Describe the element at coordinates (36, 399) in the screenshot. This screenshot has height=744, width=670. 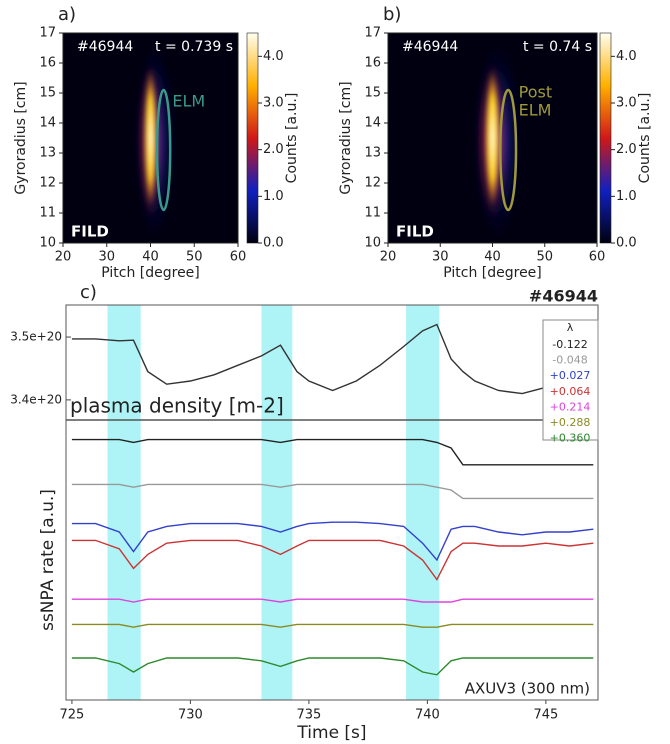
I see `y-tick-label: 3.4e+20` at that location.